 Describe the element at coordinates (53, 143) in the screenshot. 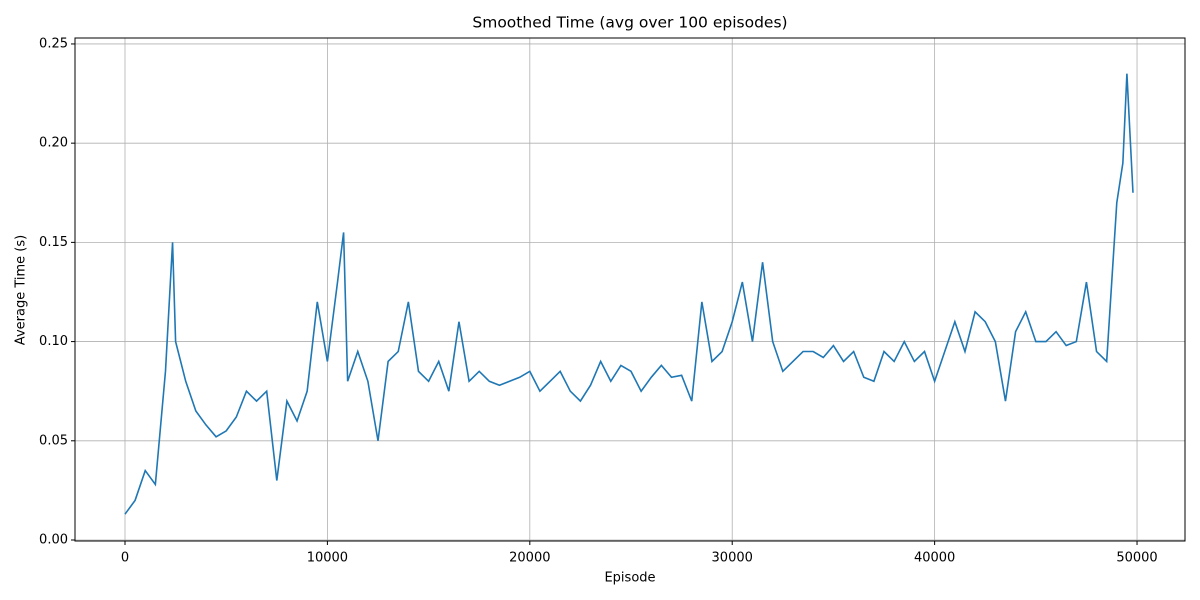

I see `y-tick-label: 0.20` at that location.